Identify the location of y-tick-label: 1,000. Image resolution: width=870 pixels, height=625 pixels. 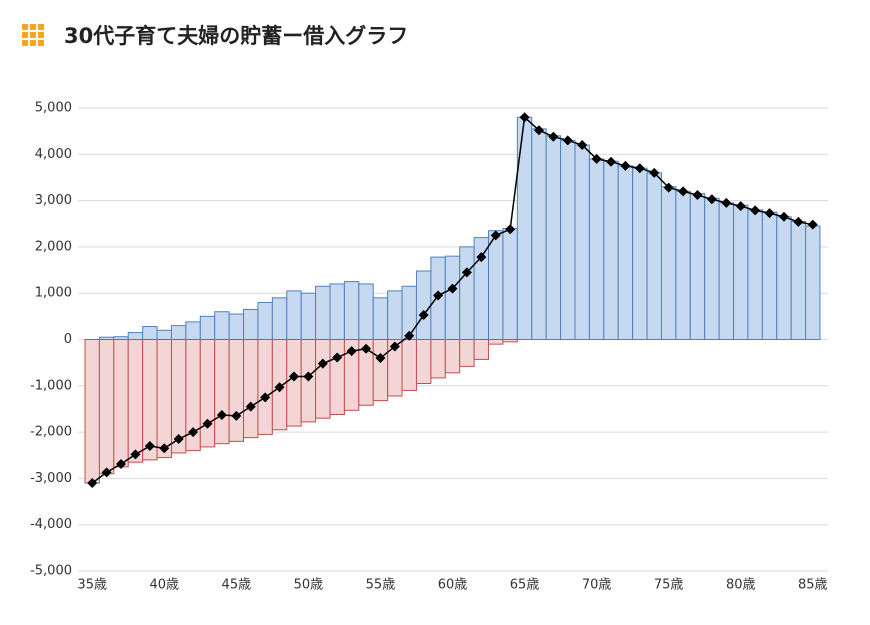
(53, 293).